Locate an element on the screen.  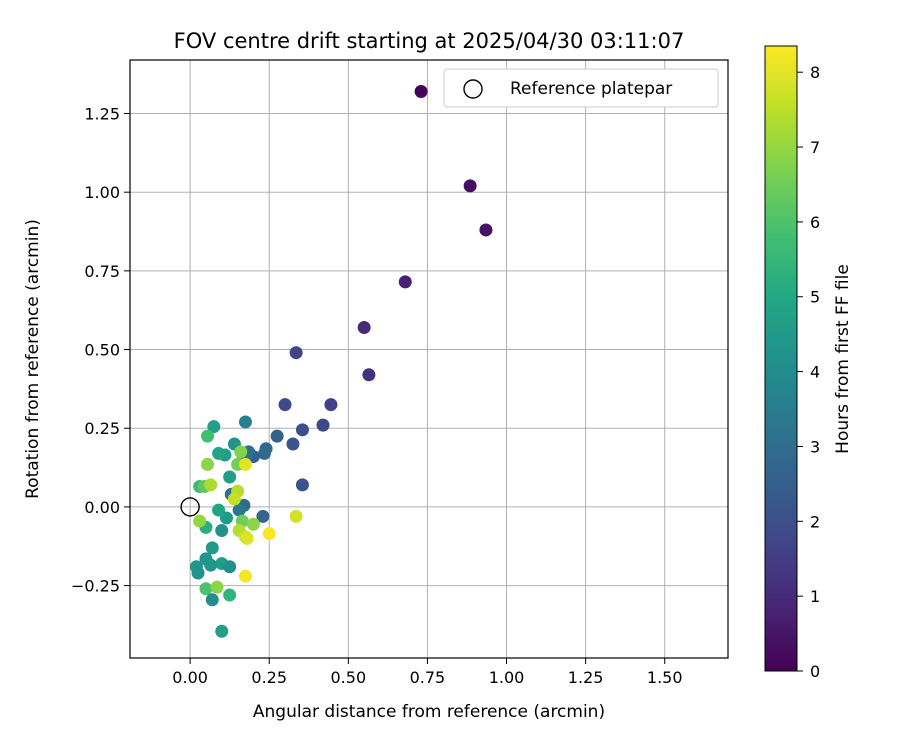
x-axis-ticks: 0.00 0.25 0.50 0.75 1.00 1.25 1.50 is located at coordinates (427, 672).